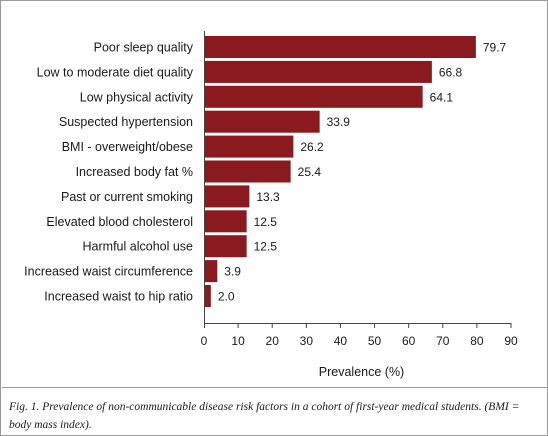 The height and width of the screenshot is (436, 548). Describe the element at coordinates (511, 341) in the screenshot. I see `x-tick-label: 90` at that location.